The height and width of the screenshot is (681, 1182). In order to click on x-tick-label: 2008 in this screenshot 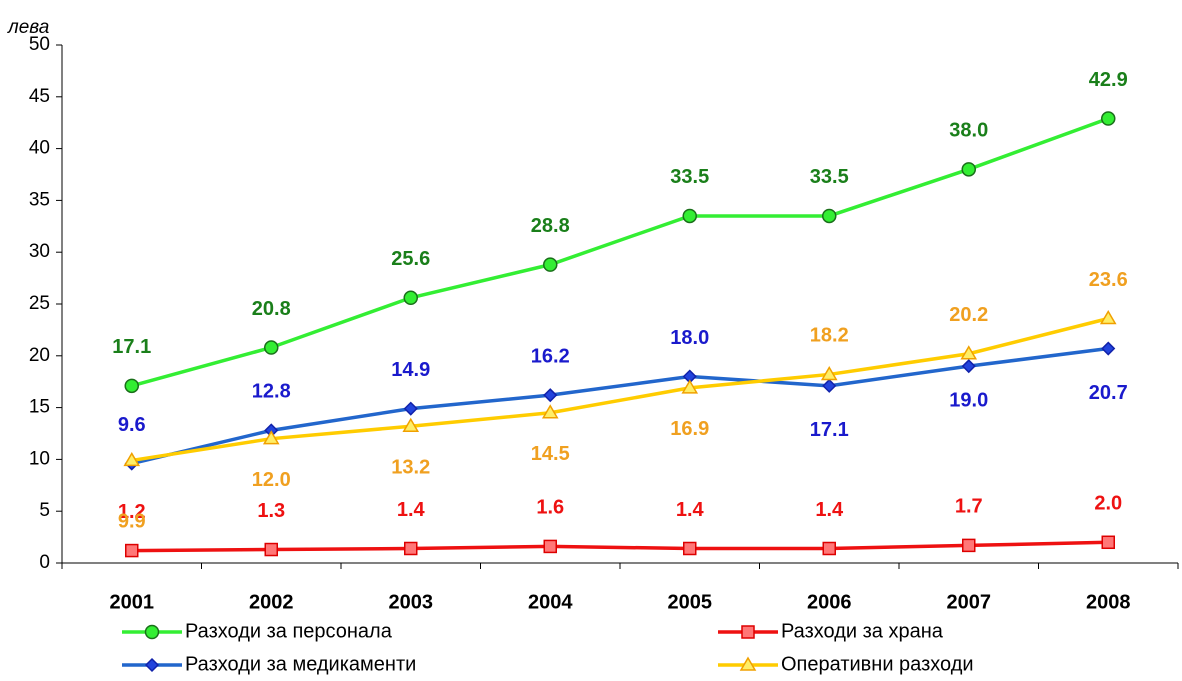, I will do `click(1108, 602)`.